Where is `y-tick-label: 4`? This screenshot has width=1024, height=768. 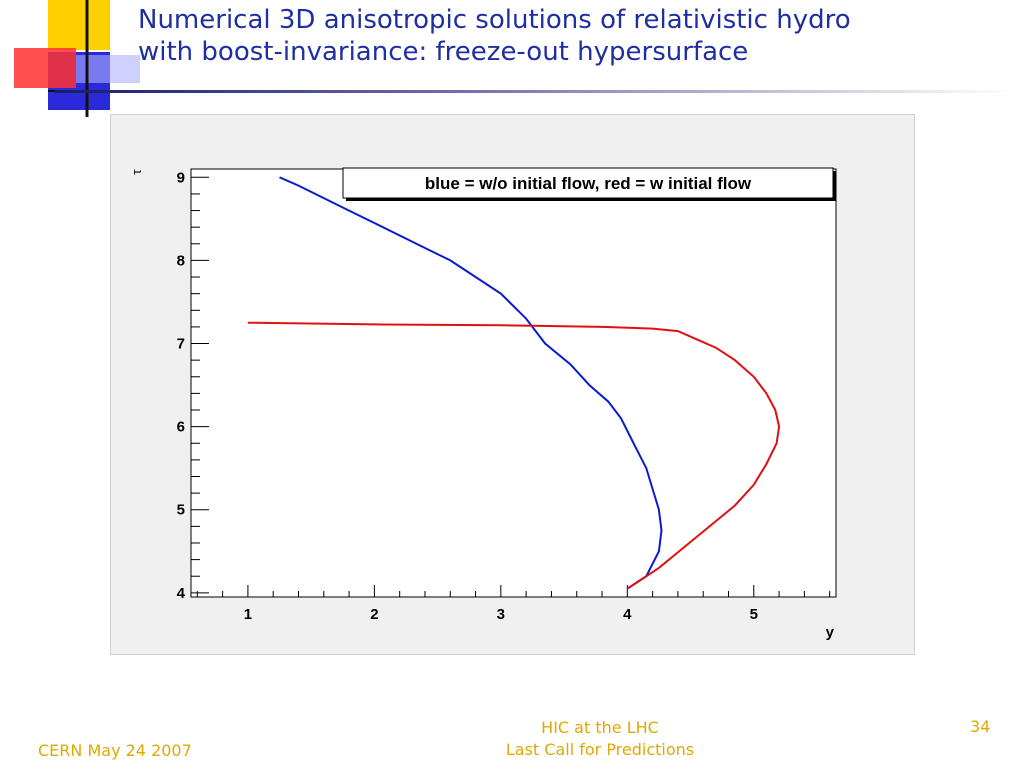 y-tick-label: 4 is located at coordinates (181, 593).